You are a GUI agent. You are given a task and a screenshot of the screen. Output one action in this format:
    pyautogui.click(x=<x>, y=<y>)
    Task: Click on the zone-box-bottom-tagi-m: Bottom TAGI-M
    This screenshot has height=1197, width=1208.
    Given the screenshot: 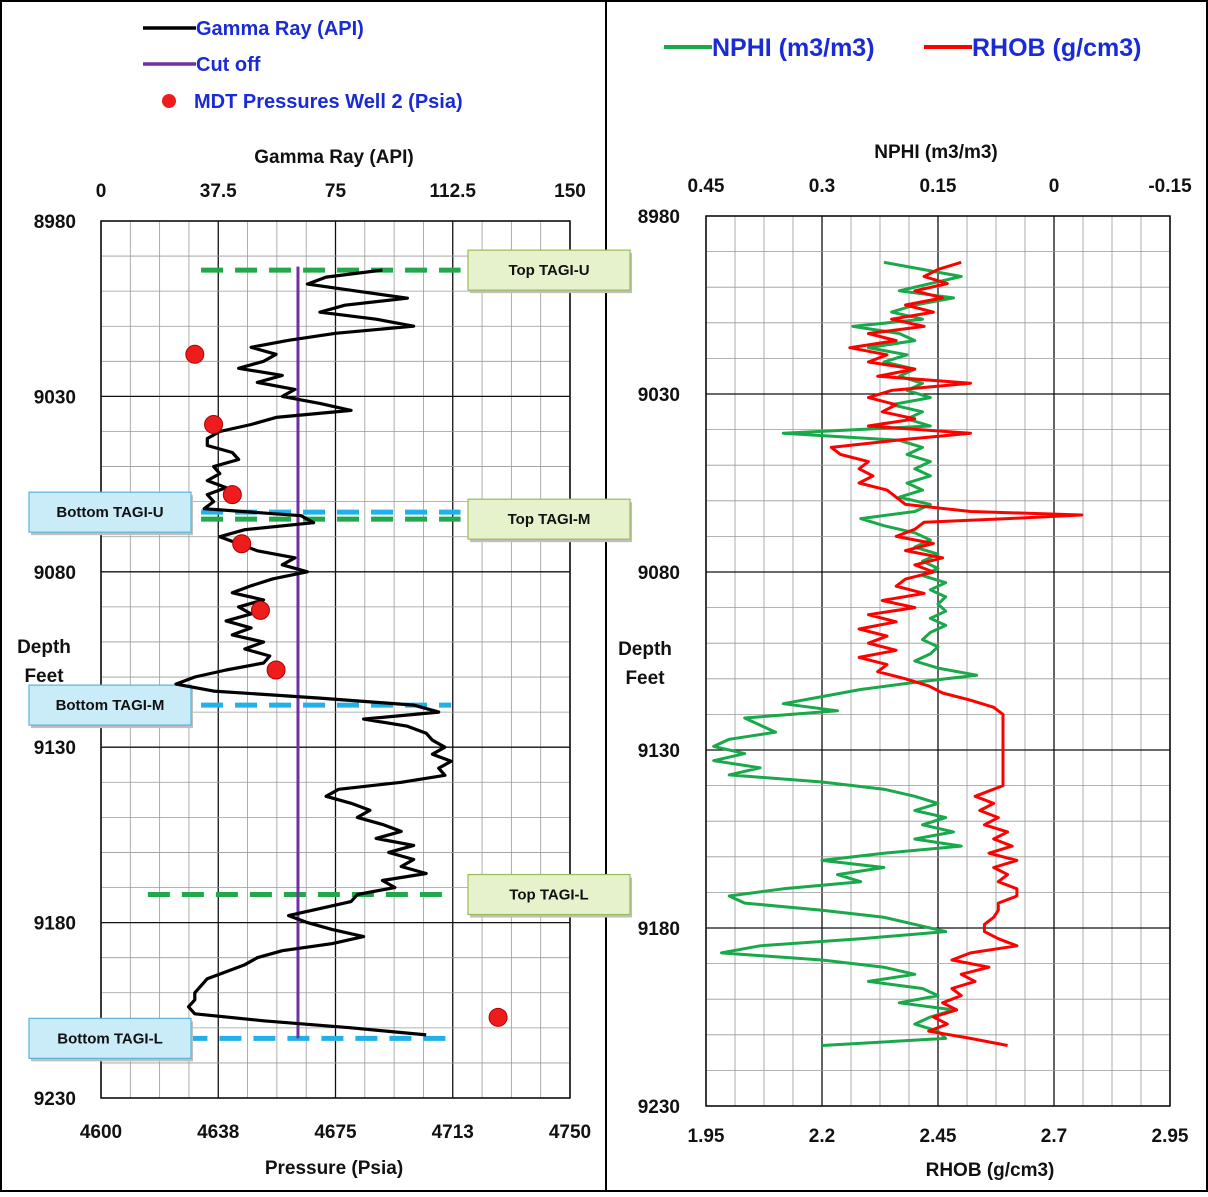 What is the action you would take?
    pyautogui.click(x=110, y=706)
    